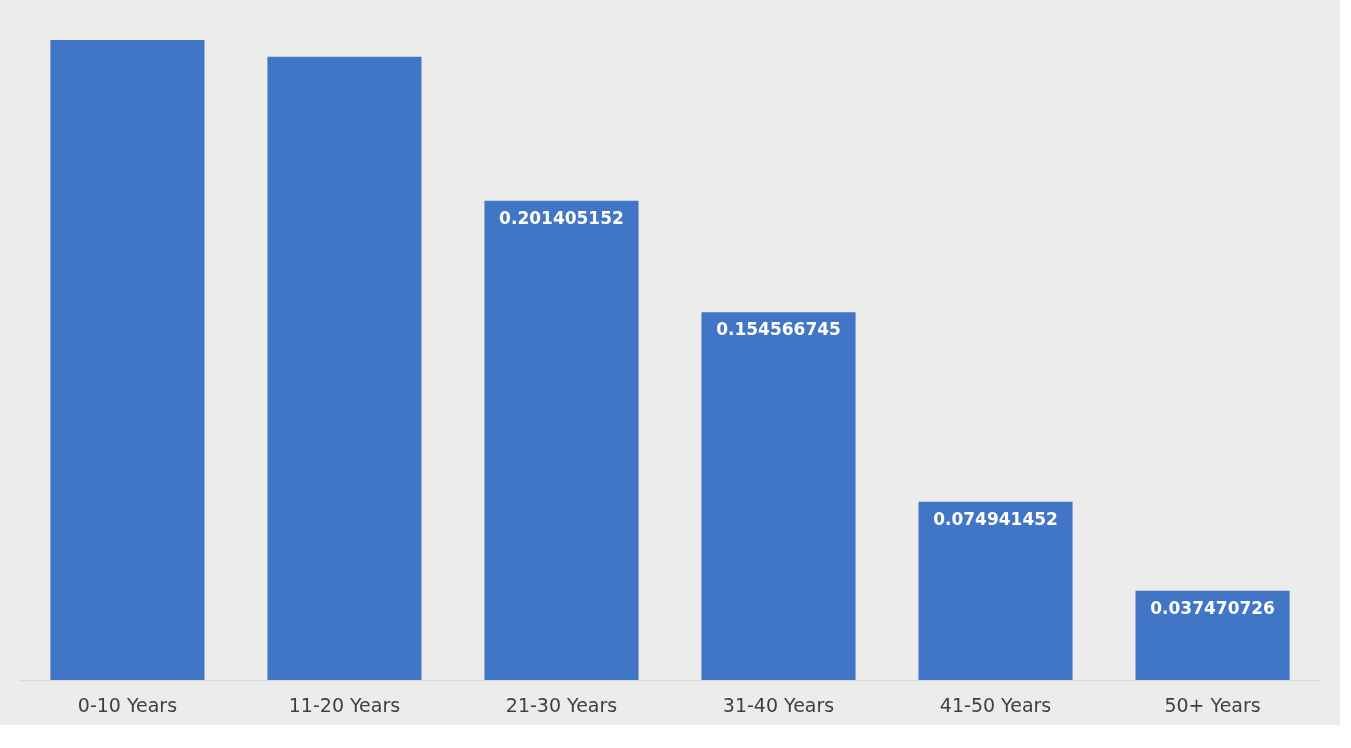 The image size is (1351, 748). I want to click on x-tick-label: 11-20 Years, so click(344, 704).